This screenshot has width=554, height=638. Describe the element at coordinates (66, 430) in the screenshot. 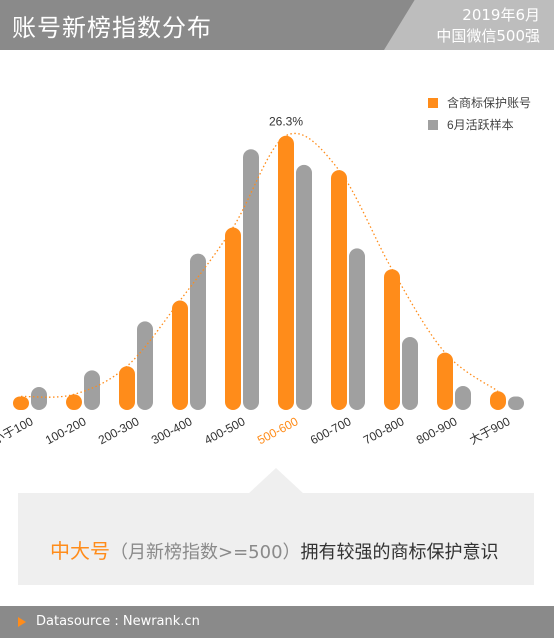

I see `x-tick-label: 100-200` at that location.